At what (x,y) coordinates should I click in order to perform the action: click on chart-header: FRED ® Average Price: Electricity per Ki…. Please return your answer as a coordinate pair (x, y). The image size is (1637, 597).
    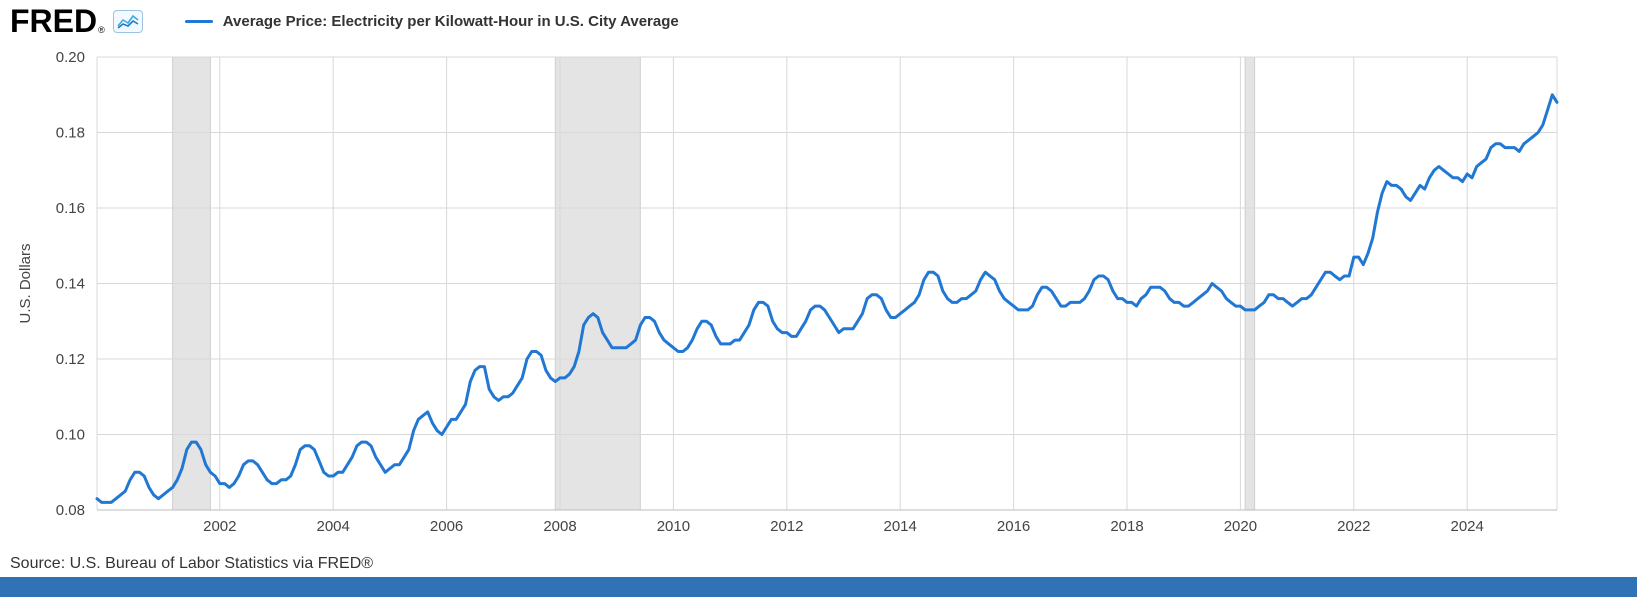
    Looking at the image, I should click on (344, 21).